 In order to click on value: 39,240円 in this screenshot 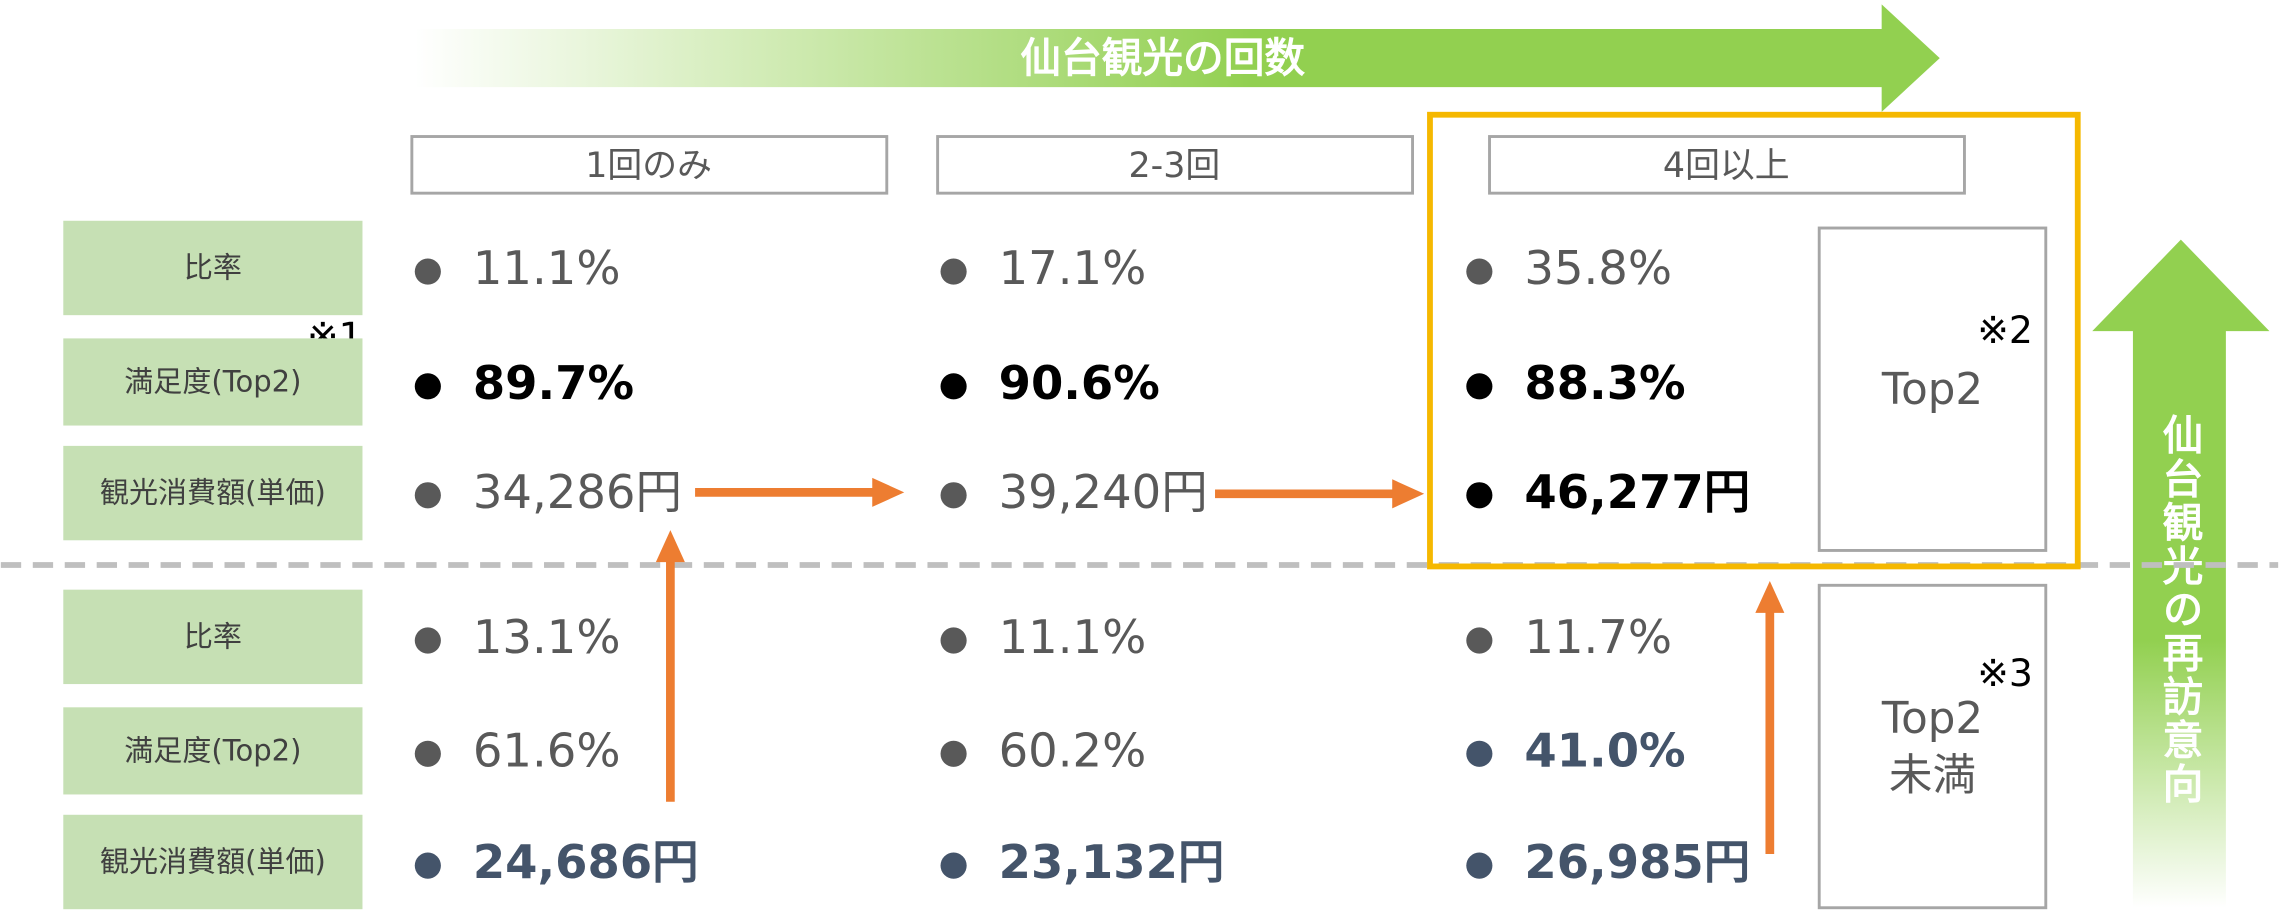, I will do `click(1103, 492)`.